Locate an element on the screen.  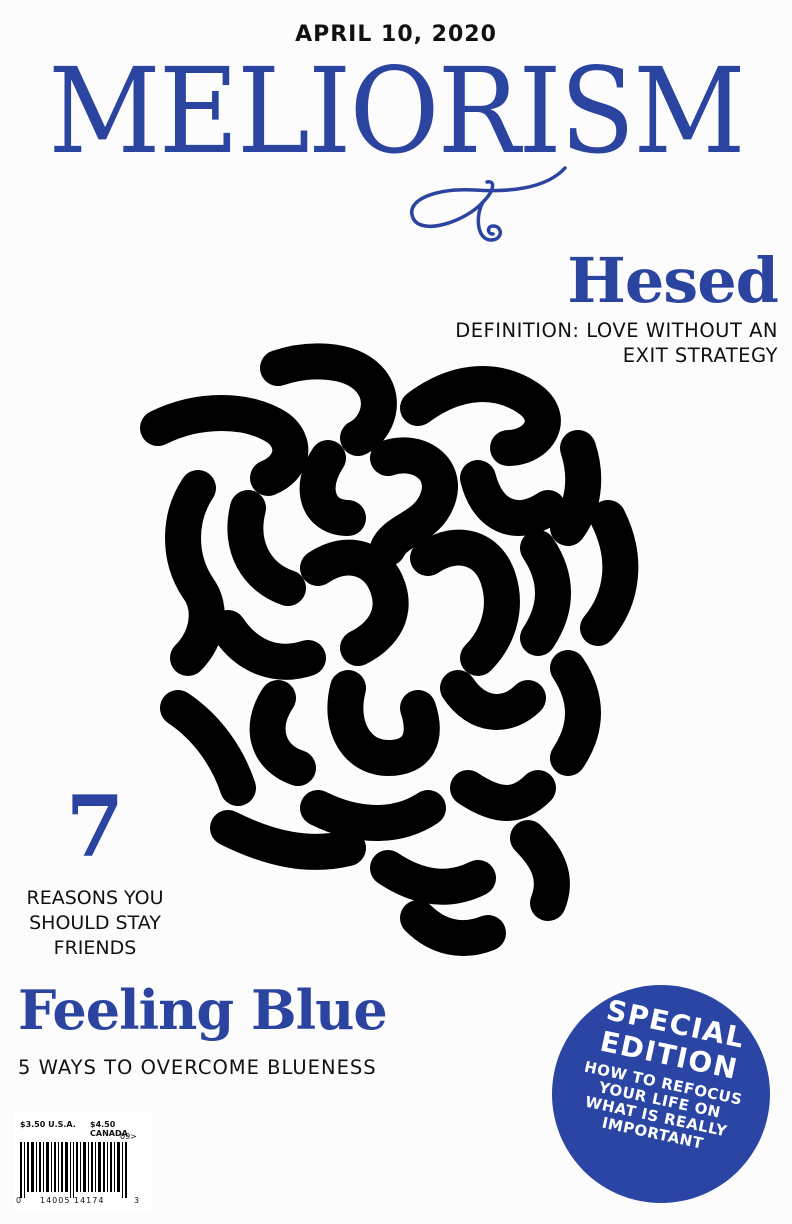
masthead-title: MELIORISM is located at coordinates (396, 111).